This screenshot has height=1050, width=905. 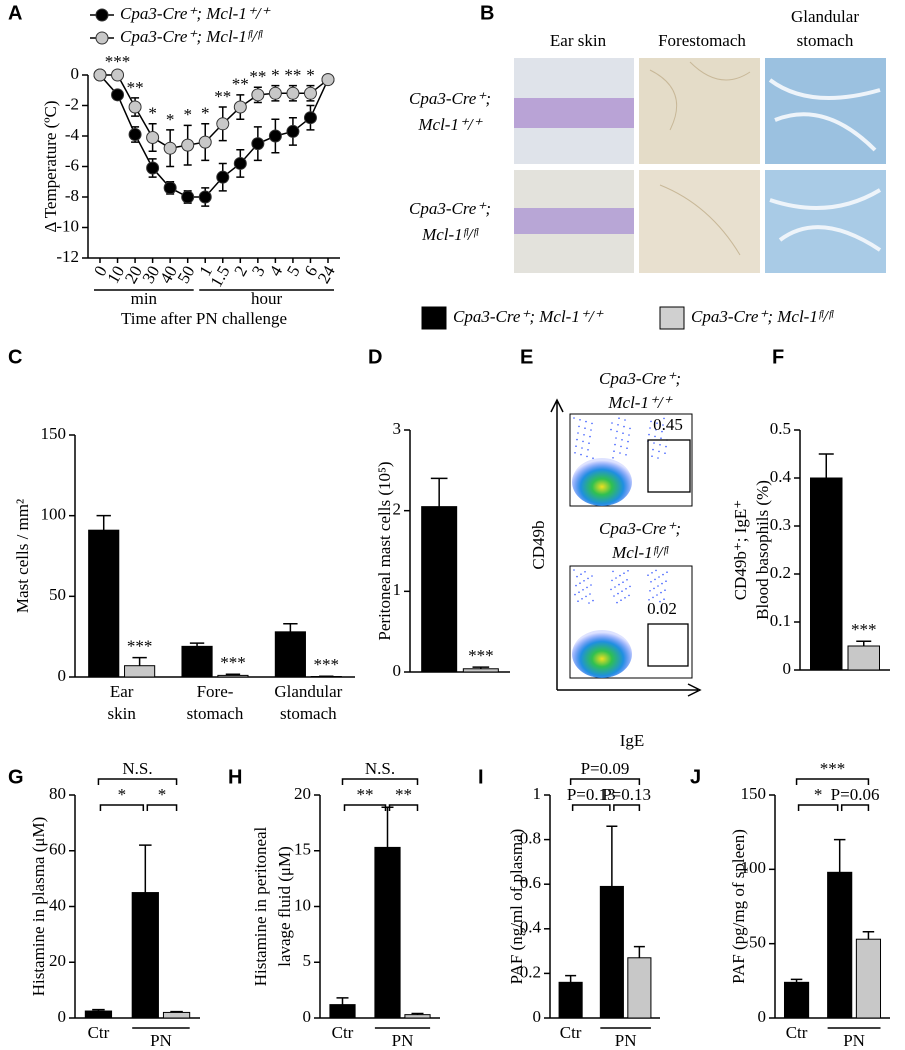 What do you see at coordinates (754, 793) in the screenshot?
I see `y-tick-label: 150` at bounding box center [754, 793].